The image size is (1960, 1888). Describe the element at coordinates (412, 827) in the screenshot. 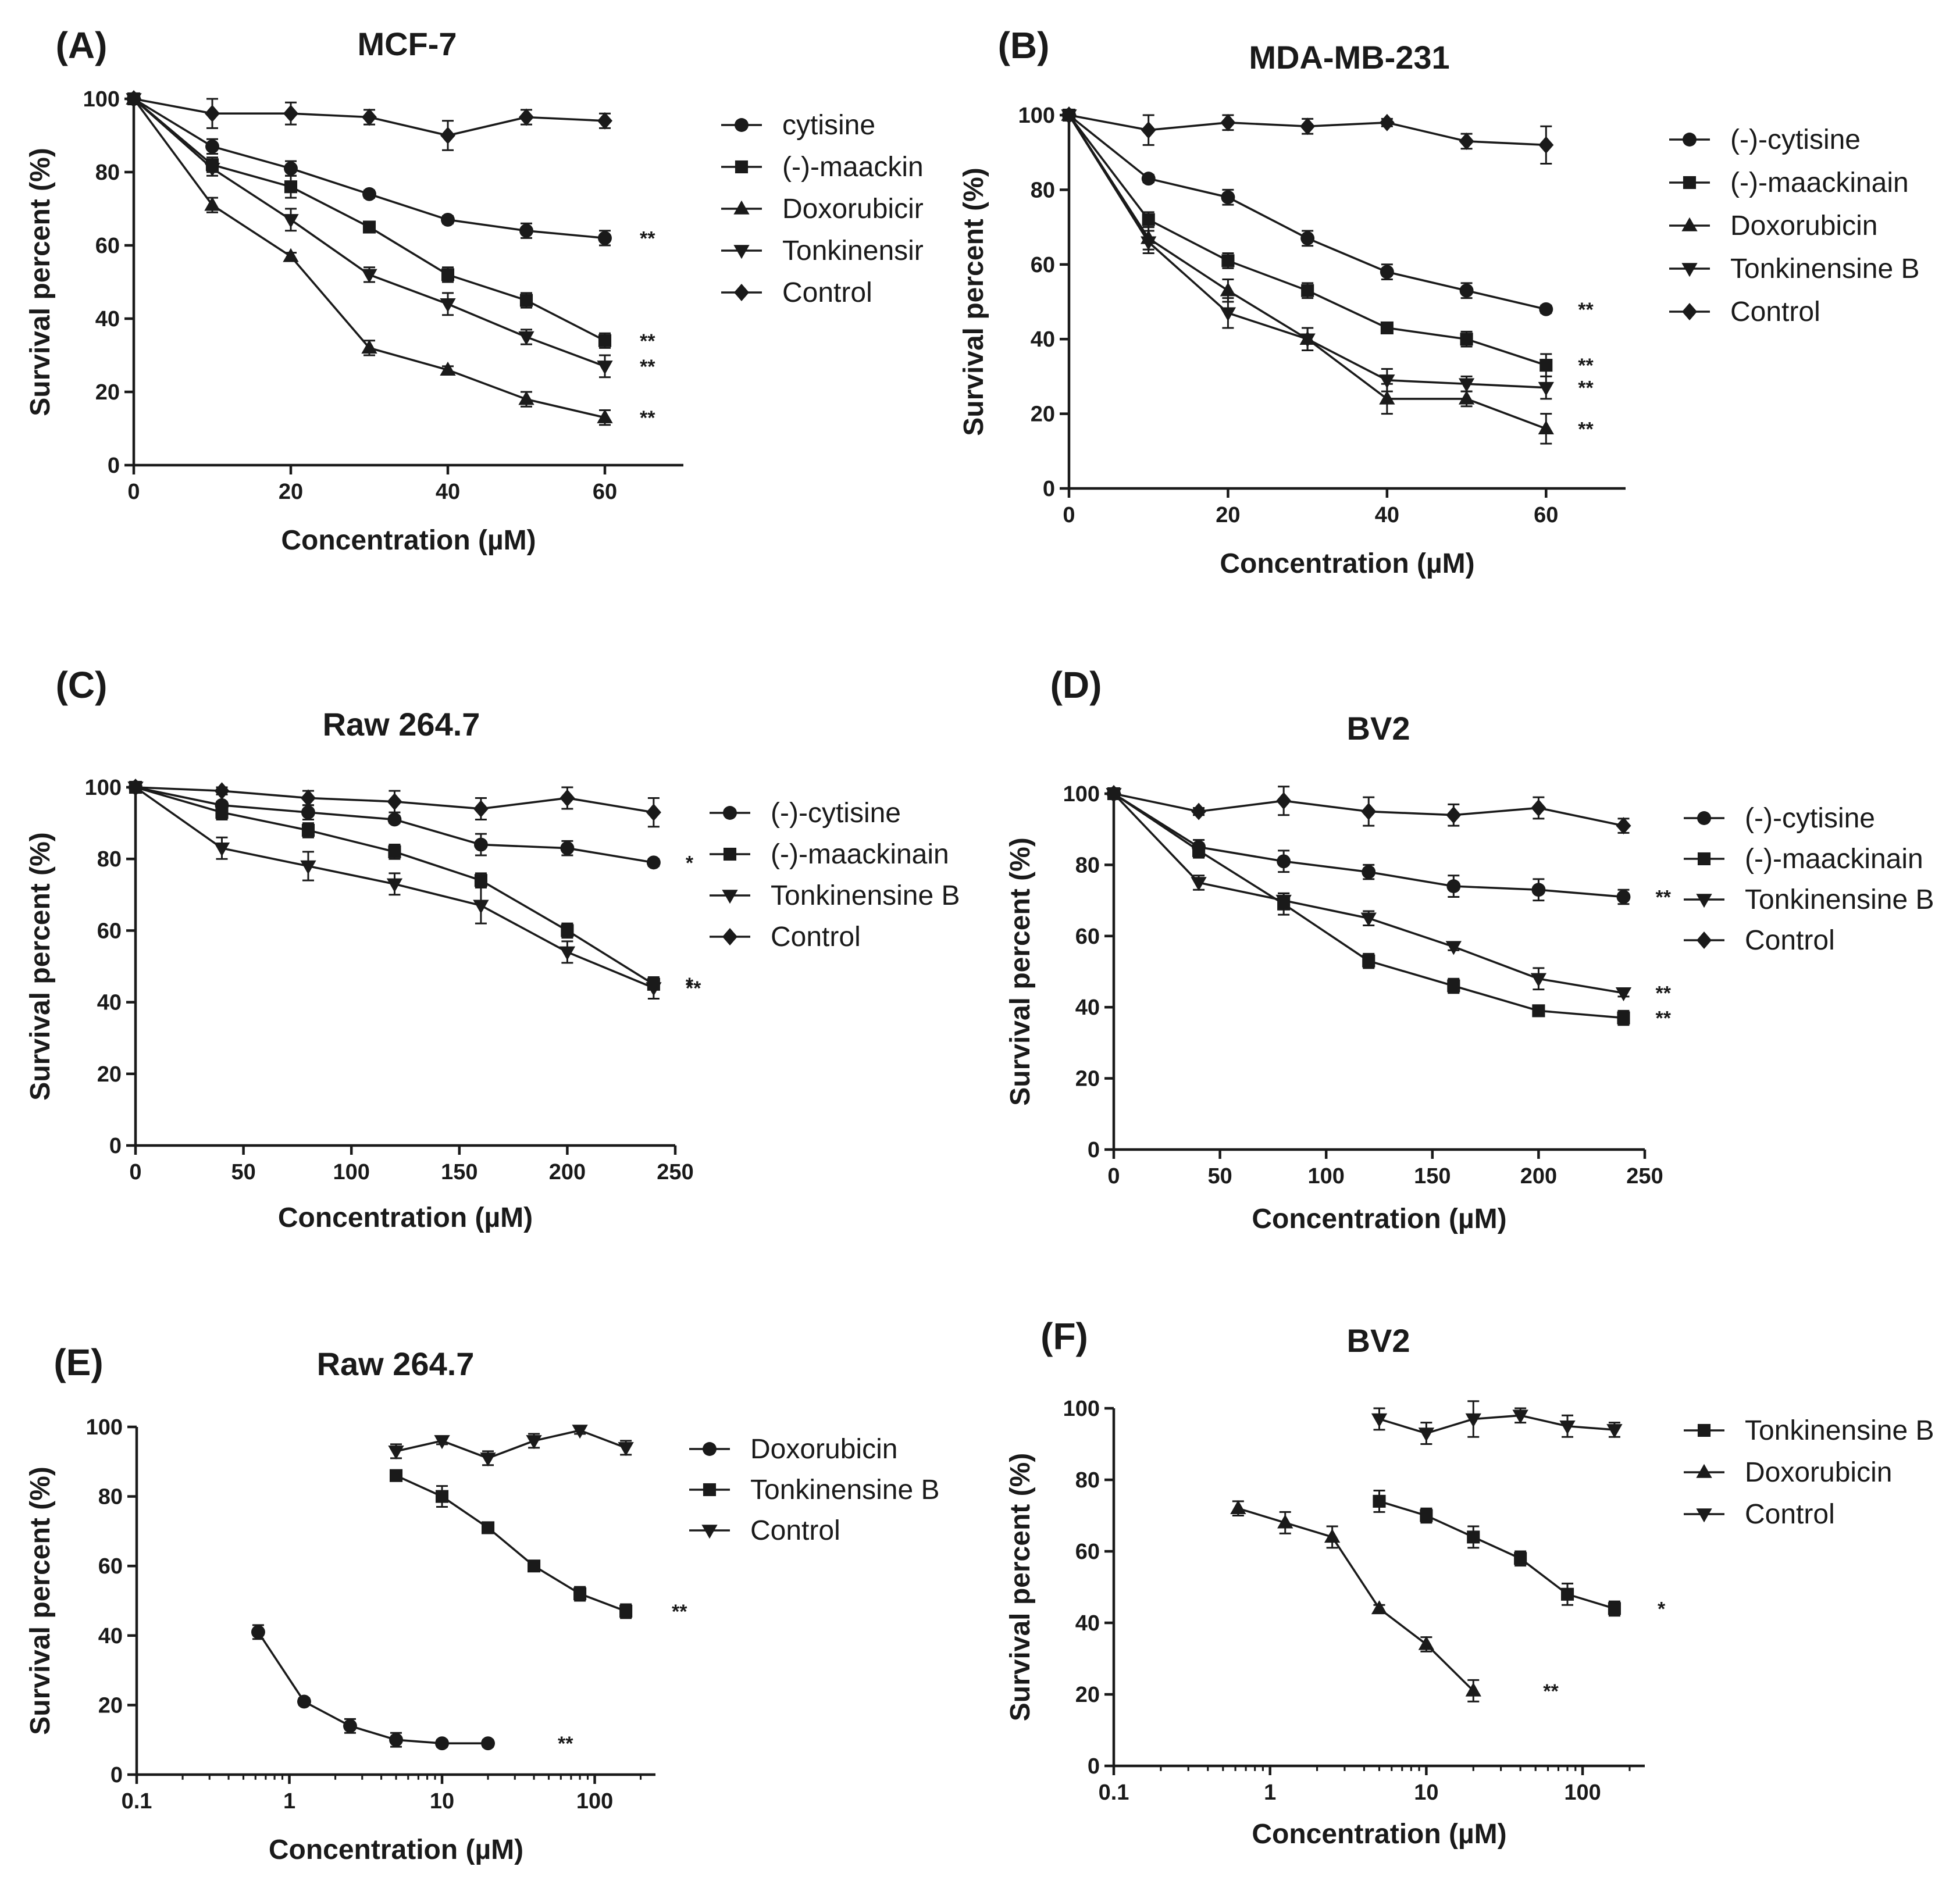

I see `series-0: *` at that location.